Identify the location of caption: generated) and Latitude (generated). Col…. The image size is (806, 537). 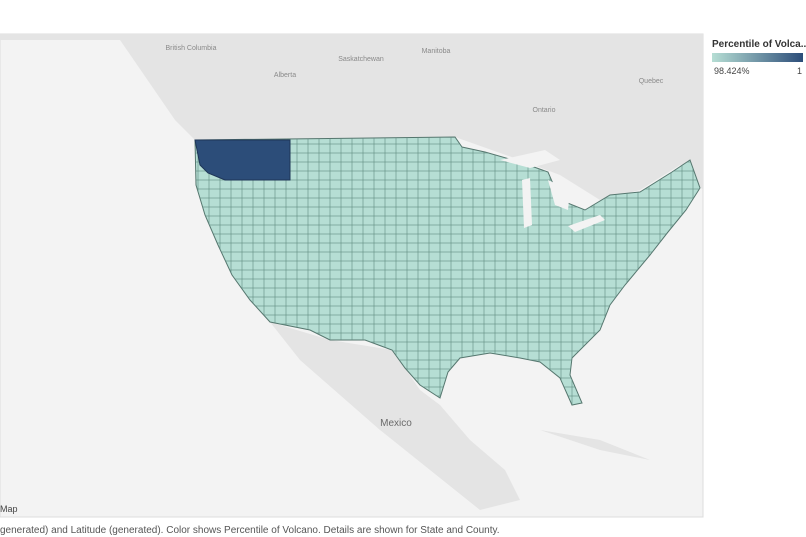
(250, 530).